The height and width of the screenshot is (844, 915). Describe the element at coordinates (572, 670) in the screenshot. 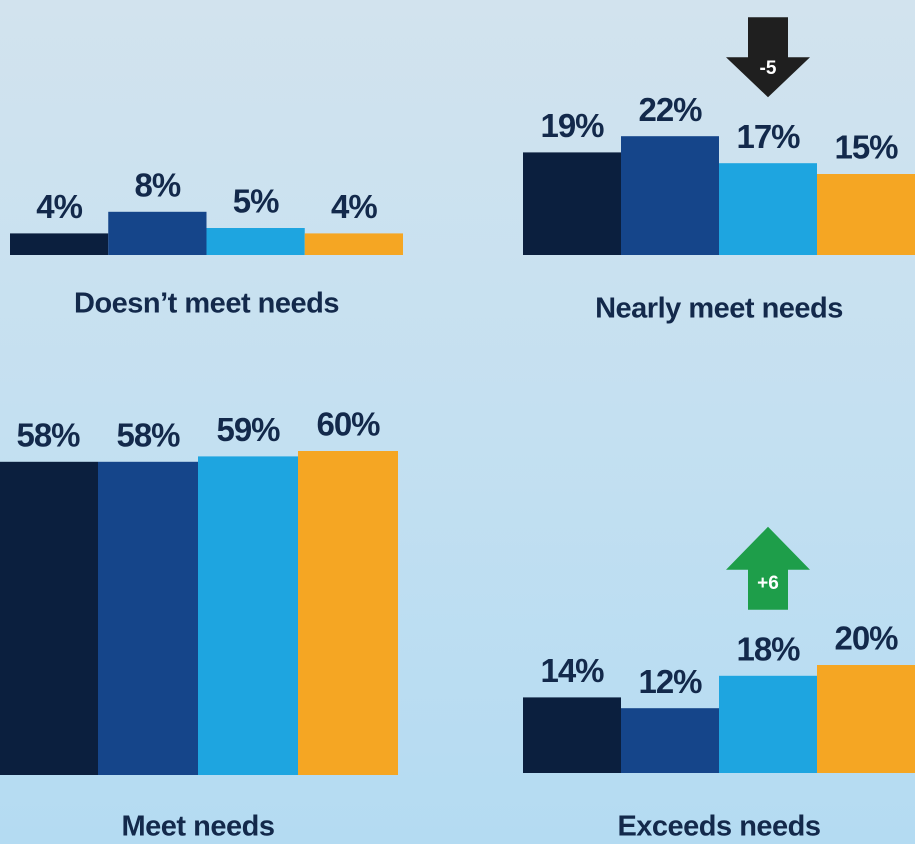

I see `value-label: 14%` at that location.